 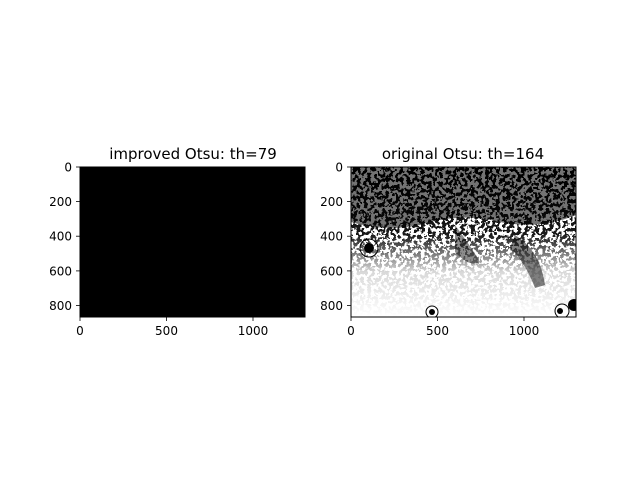 What do you see at coordinates (463, 154) in the screenshot?
I see `panel-title: original Otsu: th=164` at bounding box center [463, 154].